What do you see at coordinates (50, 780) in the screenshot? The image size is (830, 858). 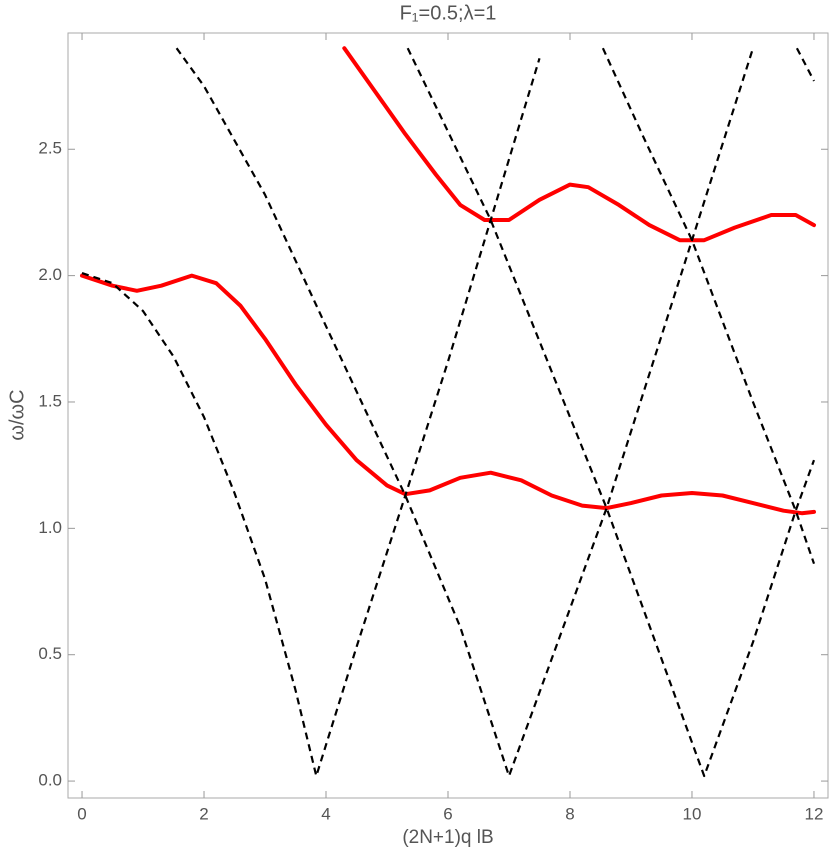 I see `y-tick-label: 0.0` at bounding box center [50, 780].